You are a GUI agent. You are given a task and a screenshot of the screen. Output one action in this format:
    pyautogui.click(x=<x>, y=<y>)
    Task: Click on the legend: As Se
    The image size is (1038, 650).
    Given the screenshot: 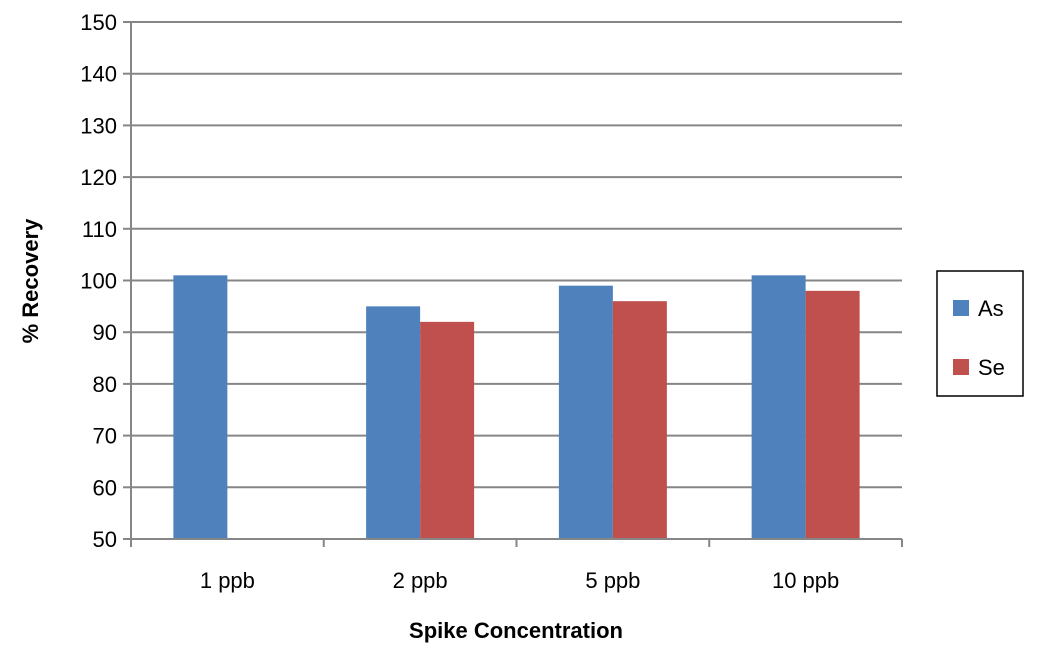 What is the action you would take?
    pyautogui.click(x=980, y=333)
    